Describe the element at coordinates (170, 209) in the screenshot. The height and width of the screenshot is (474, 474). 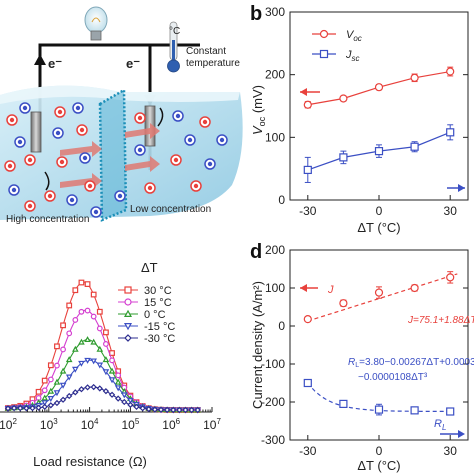
I see `low-concentration-label: Low concentration` at that location.